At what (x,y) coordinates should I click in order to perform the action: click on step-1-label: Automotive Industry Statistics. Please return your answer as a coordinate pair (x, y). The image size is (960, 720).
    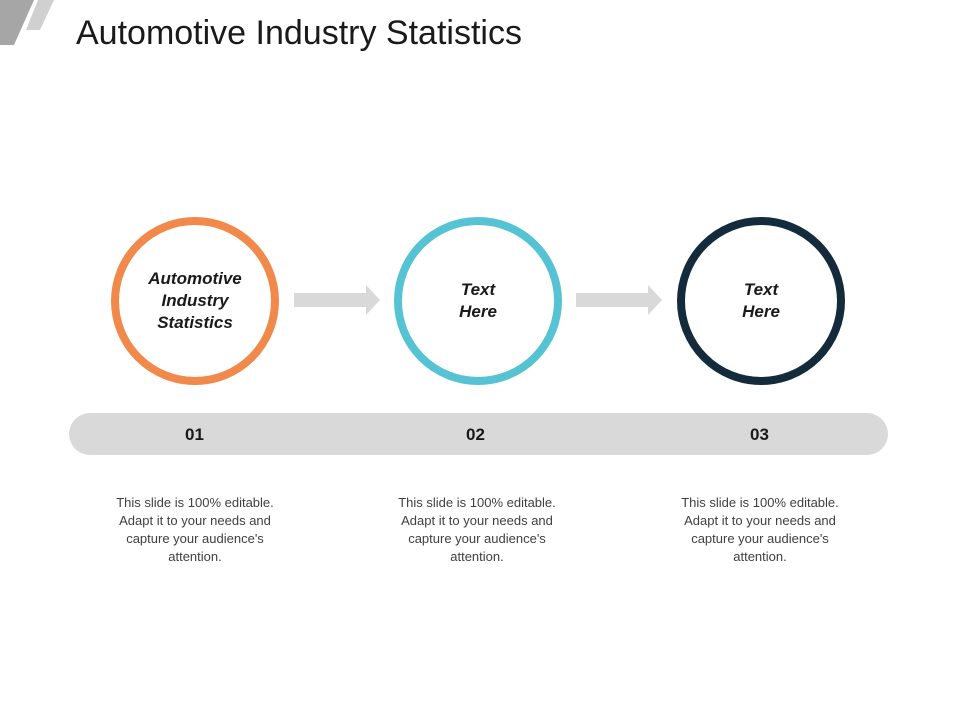
    Looking at the image, I should click on (195, 300).